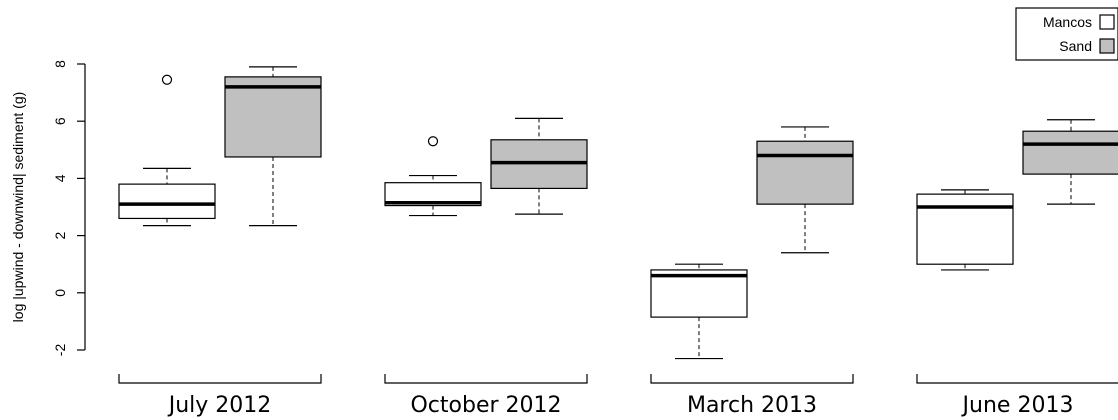 This screenshot has width=1118, height=420. Describe the element at coordinates (1075, 46) in the screenshot. I see `legend-label: Sand` at that location.